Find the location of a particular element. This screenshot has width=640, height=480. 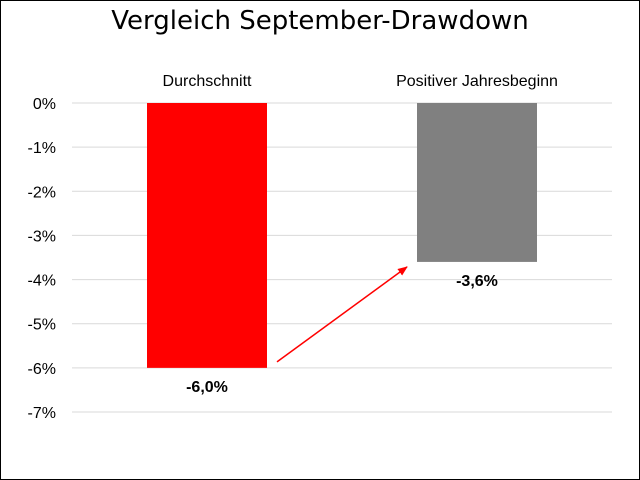

y-tick-label: -6% is located at coordinates (42, 369).